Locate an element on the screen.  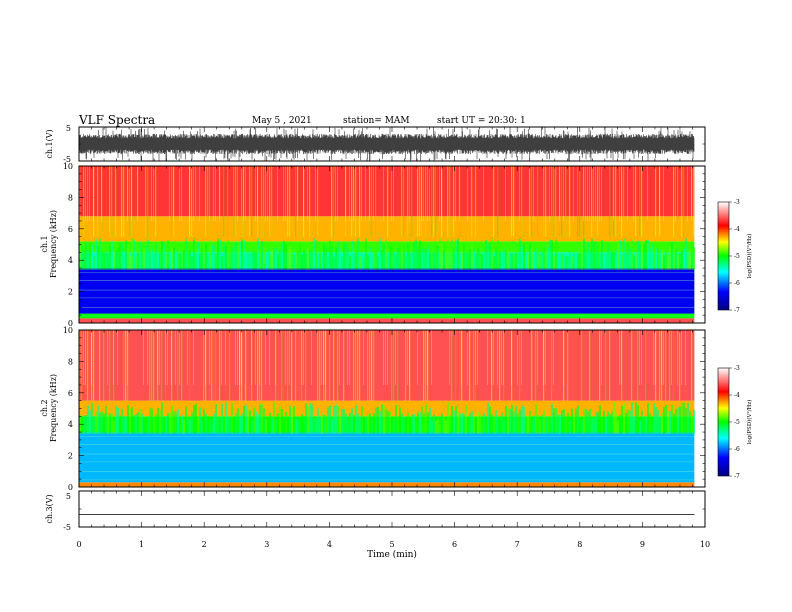
frequency-tick-label: 10 is located at coordinates (68, 330).